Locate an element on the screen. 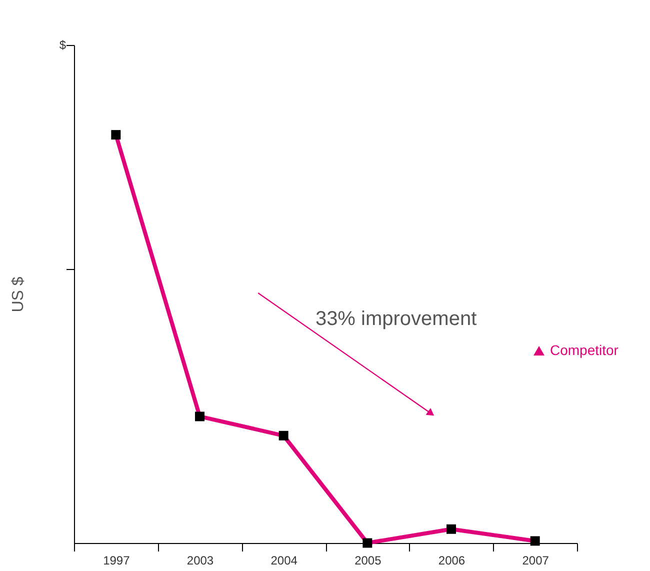  x-tick-label: 2004 is located at coordinates (284, 561).